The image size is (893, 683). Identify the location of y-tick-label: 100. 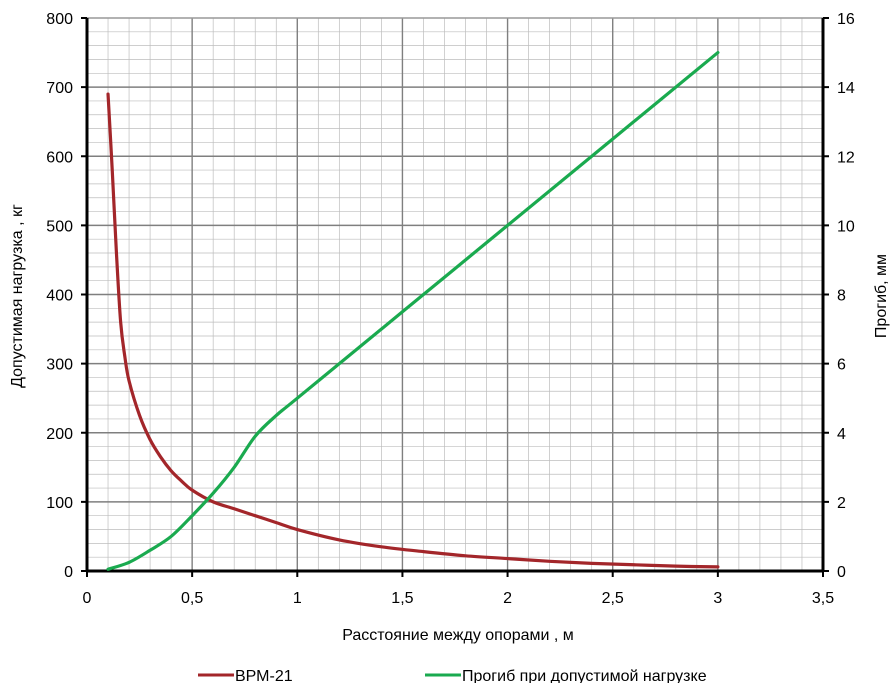
(59, 503).